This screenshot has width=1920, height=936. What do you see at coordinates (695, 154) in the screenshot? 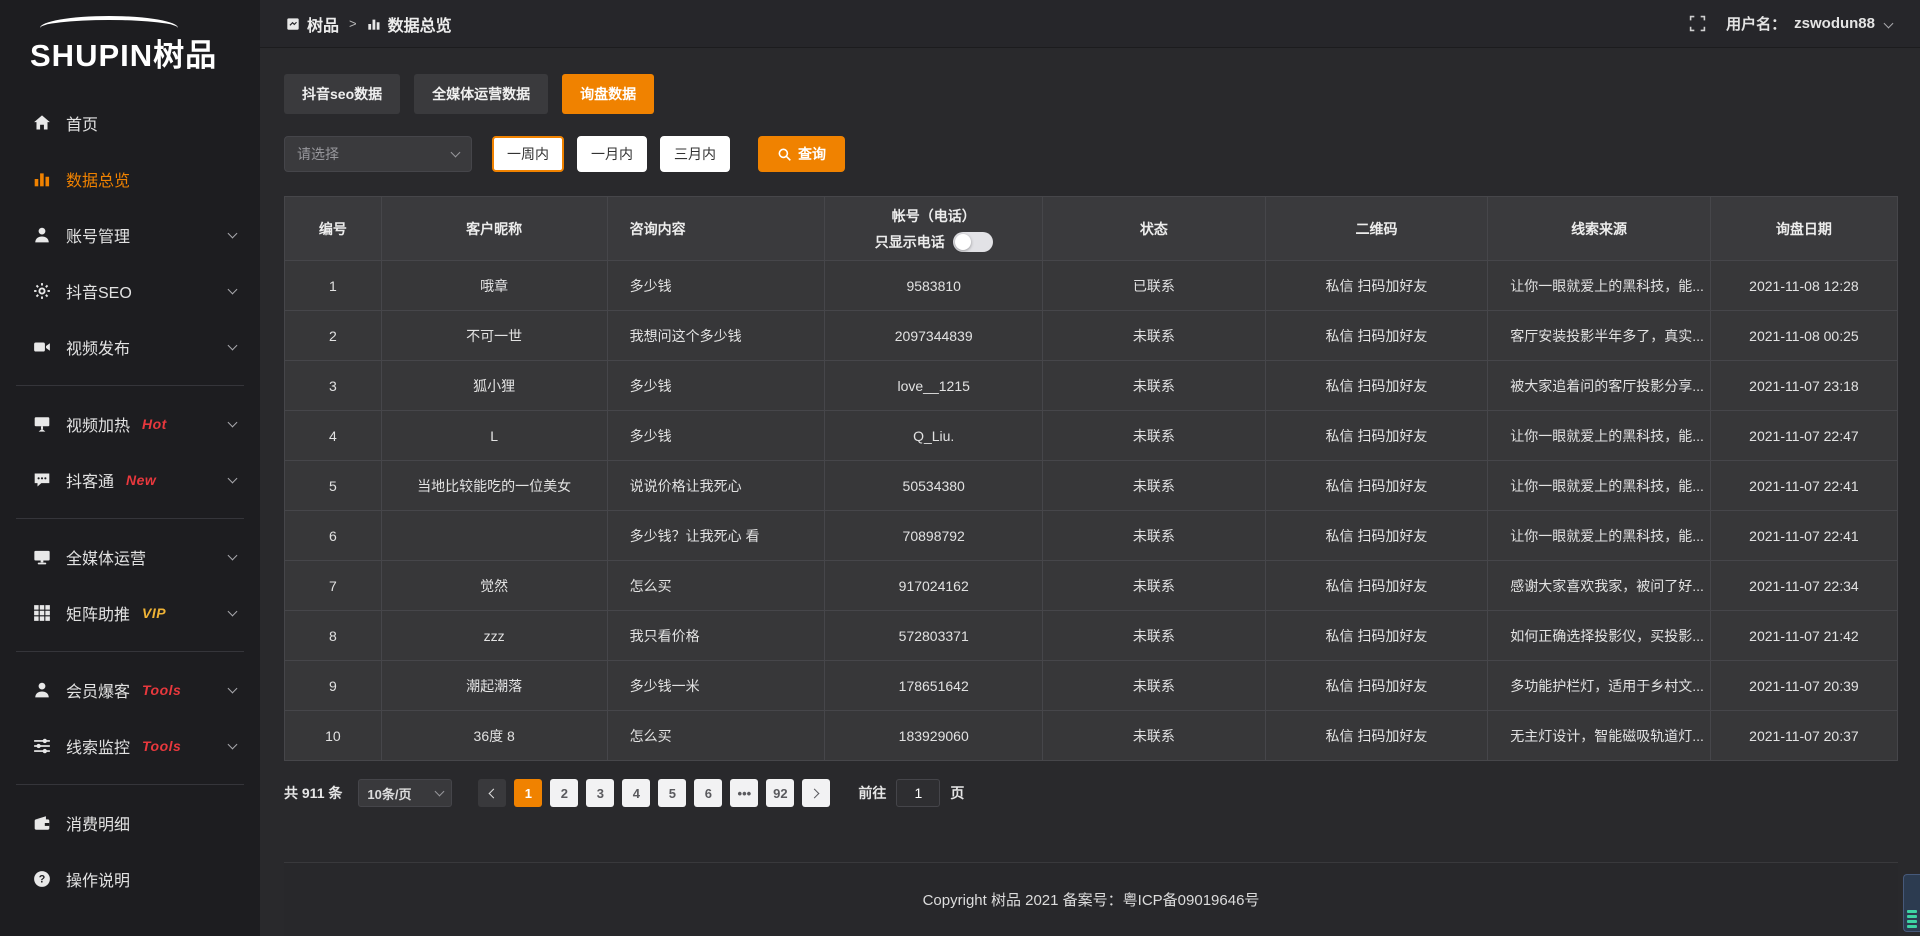
I see `range-quarter-button: 三月内` at bounding box center [695, 154].